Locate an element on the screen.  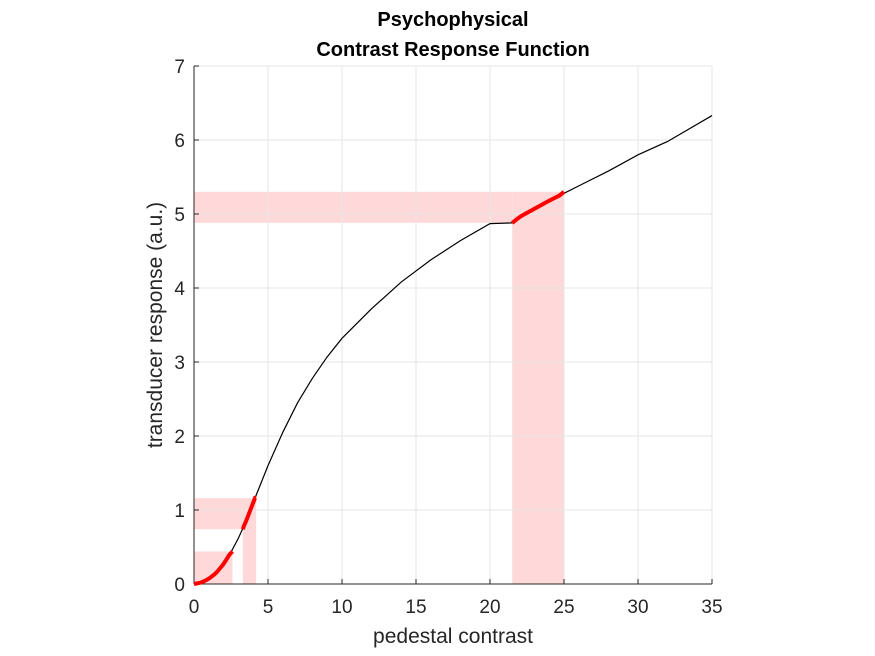
x-tick-label: 20 is located at coordinates (489, 607).